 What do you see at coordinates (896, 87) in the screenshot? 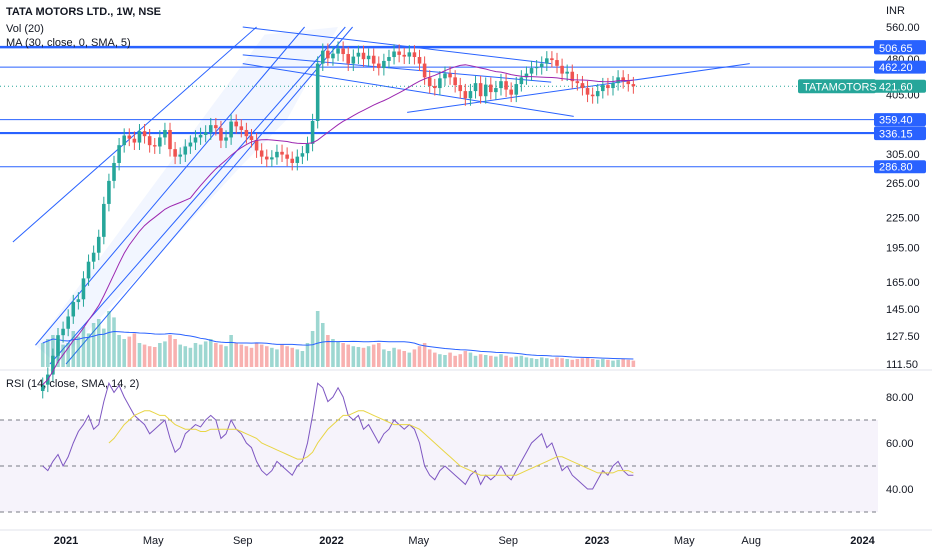
I see `last-price-tag: 421.60` at bounding box center [896, 87].